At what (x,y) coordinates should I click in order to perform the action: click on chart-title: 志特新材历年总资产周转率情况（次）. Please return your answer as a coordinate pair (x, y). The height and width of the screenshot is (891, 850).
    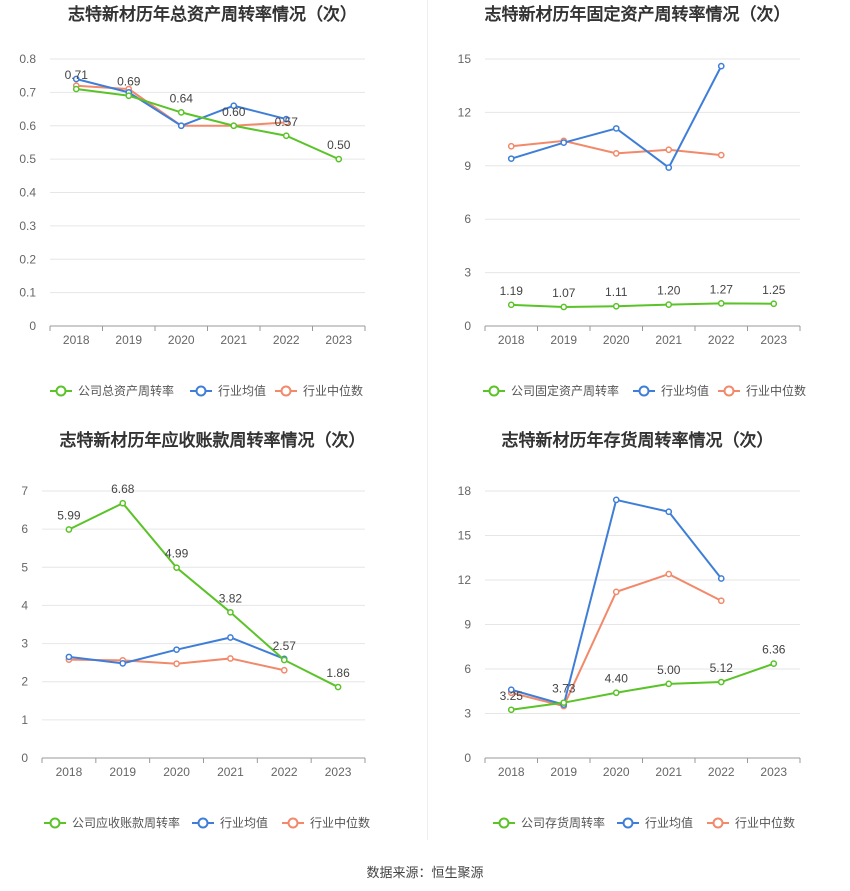
    Looking at the image, I should click on (212, 14).